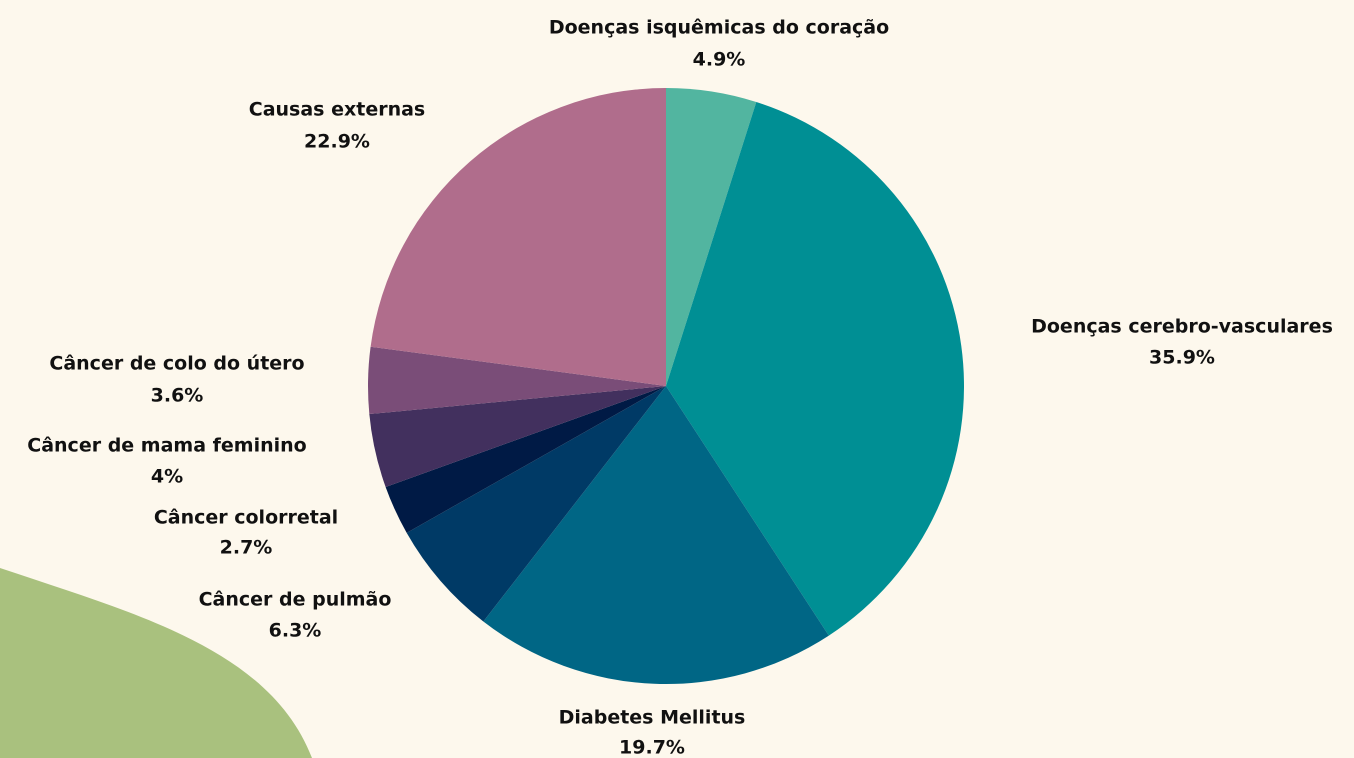 The image size is (1354, 758). Describe the element at coordinates (719, 28) in the screenshot. I see `slice-label: Doenças isquêmicas do coração` at that location.